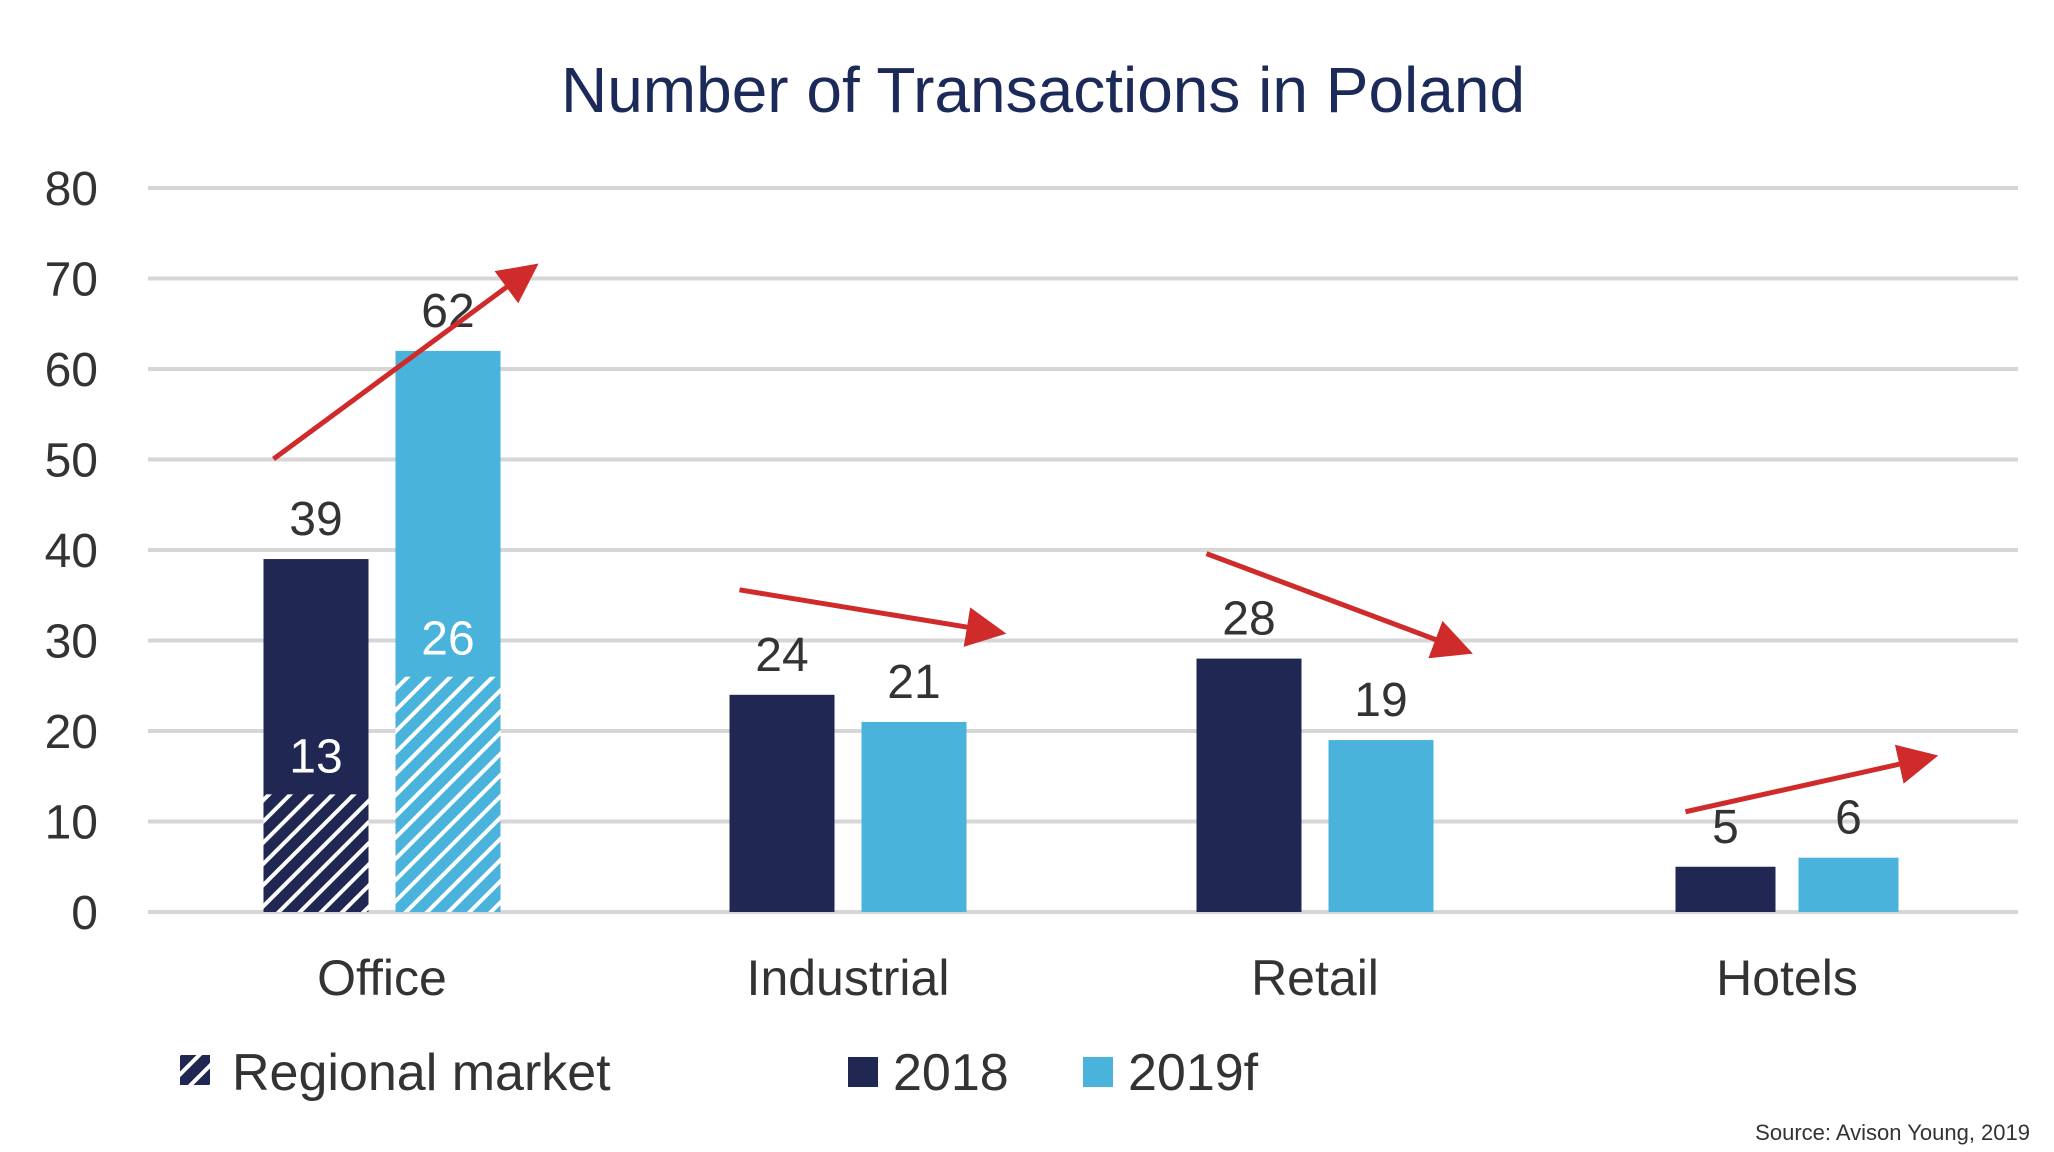  Describe the element at coordinates (71, 551) in the screenshot. I see `y-tick-label: 40` at that location.